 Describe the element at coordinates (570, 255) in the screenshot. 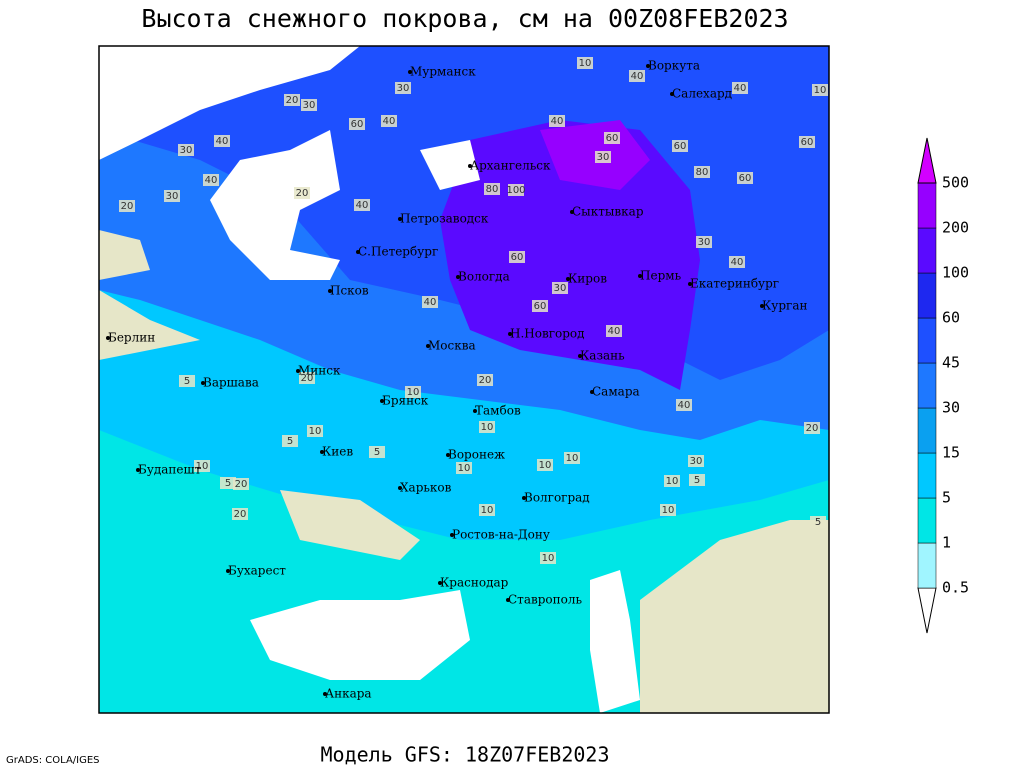

I see `region` at that location.